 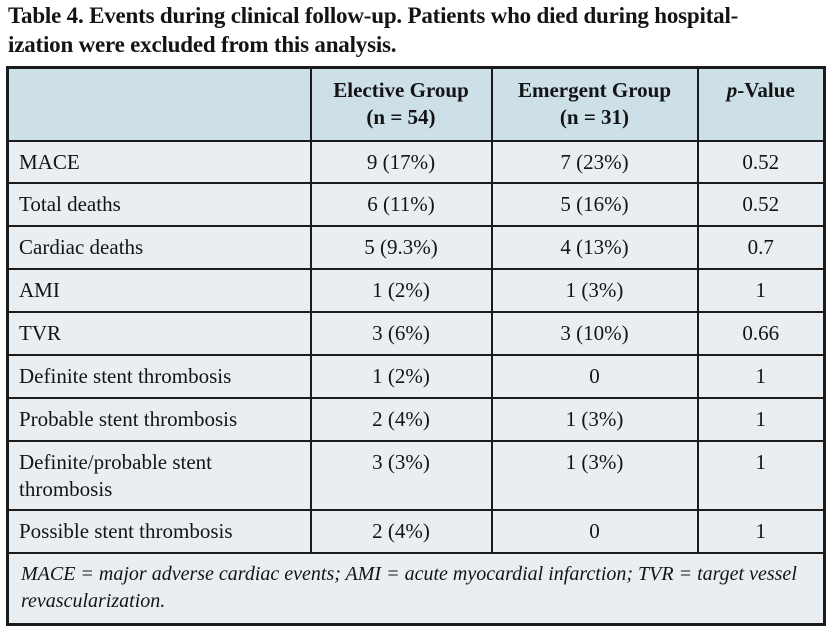 What do you see at coordinates (761, 333) in the screenshot?
I see `pvalue-cell: 0.66` at bounding box center [761, 333].